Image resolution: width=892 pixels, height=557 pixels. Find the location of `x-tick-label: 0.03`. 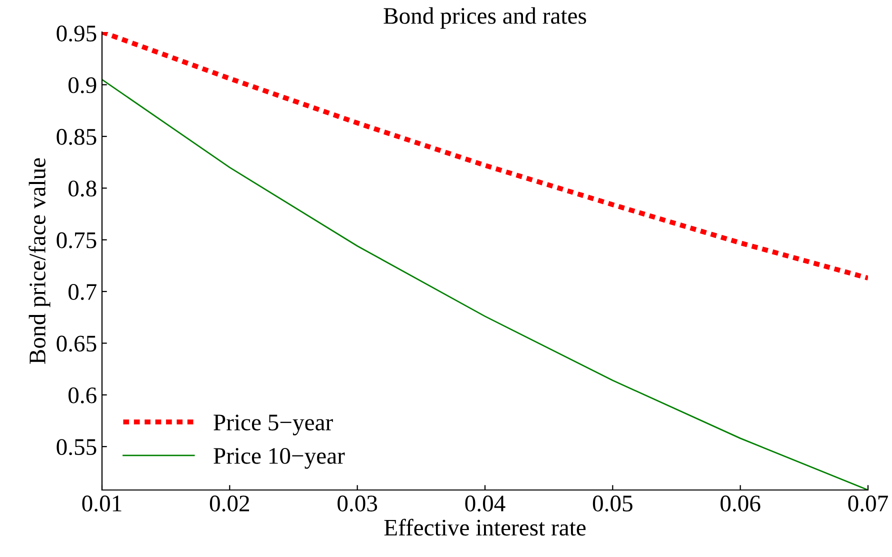

x-tick-label: 0.03 is located at coordinates (358, 504).